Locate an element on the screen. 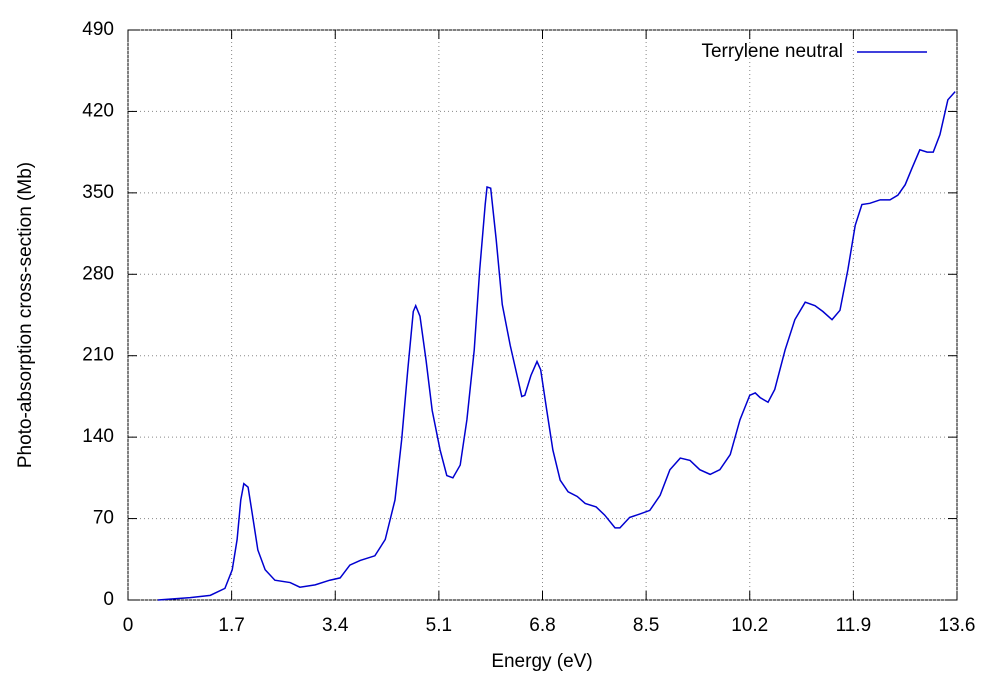 The width and height of the screenshot is (1000, 700). legend-label: Terrylene neutral is located at coordinates (772, 51).